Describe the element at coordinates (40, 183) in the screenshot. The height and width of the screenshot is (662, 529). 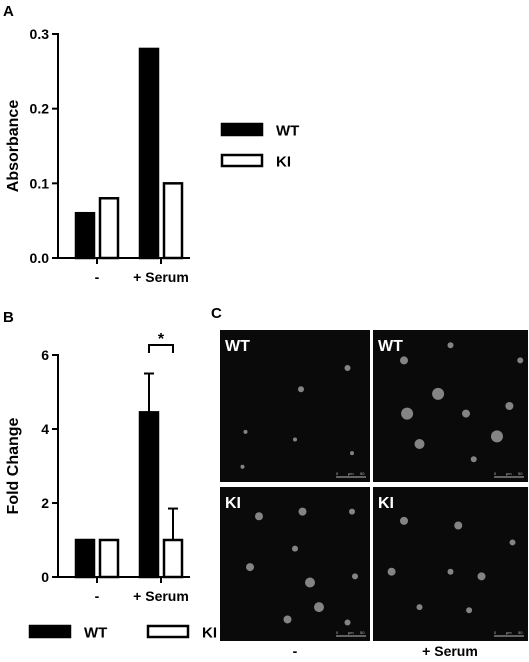
I see `y-tick-label: 0.1` at that location.